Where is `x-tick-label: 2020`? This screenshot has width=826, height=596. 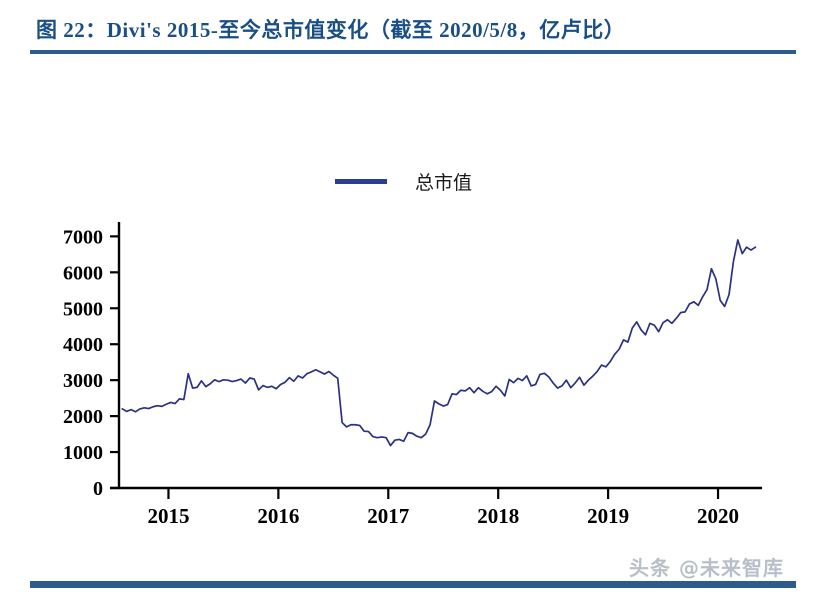 x-tick-label: 2020 is located at coordinates (718, 516).